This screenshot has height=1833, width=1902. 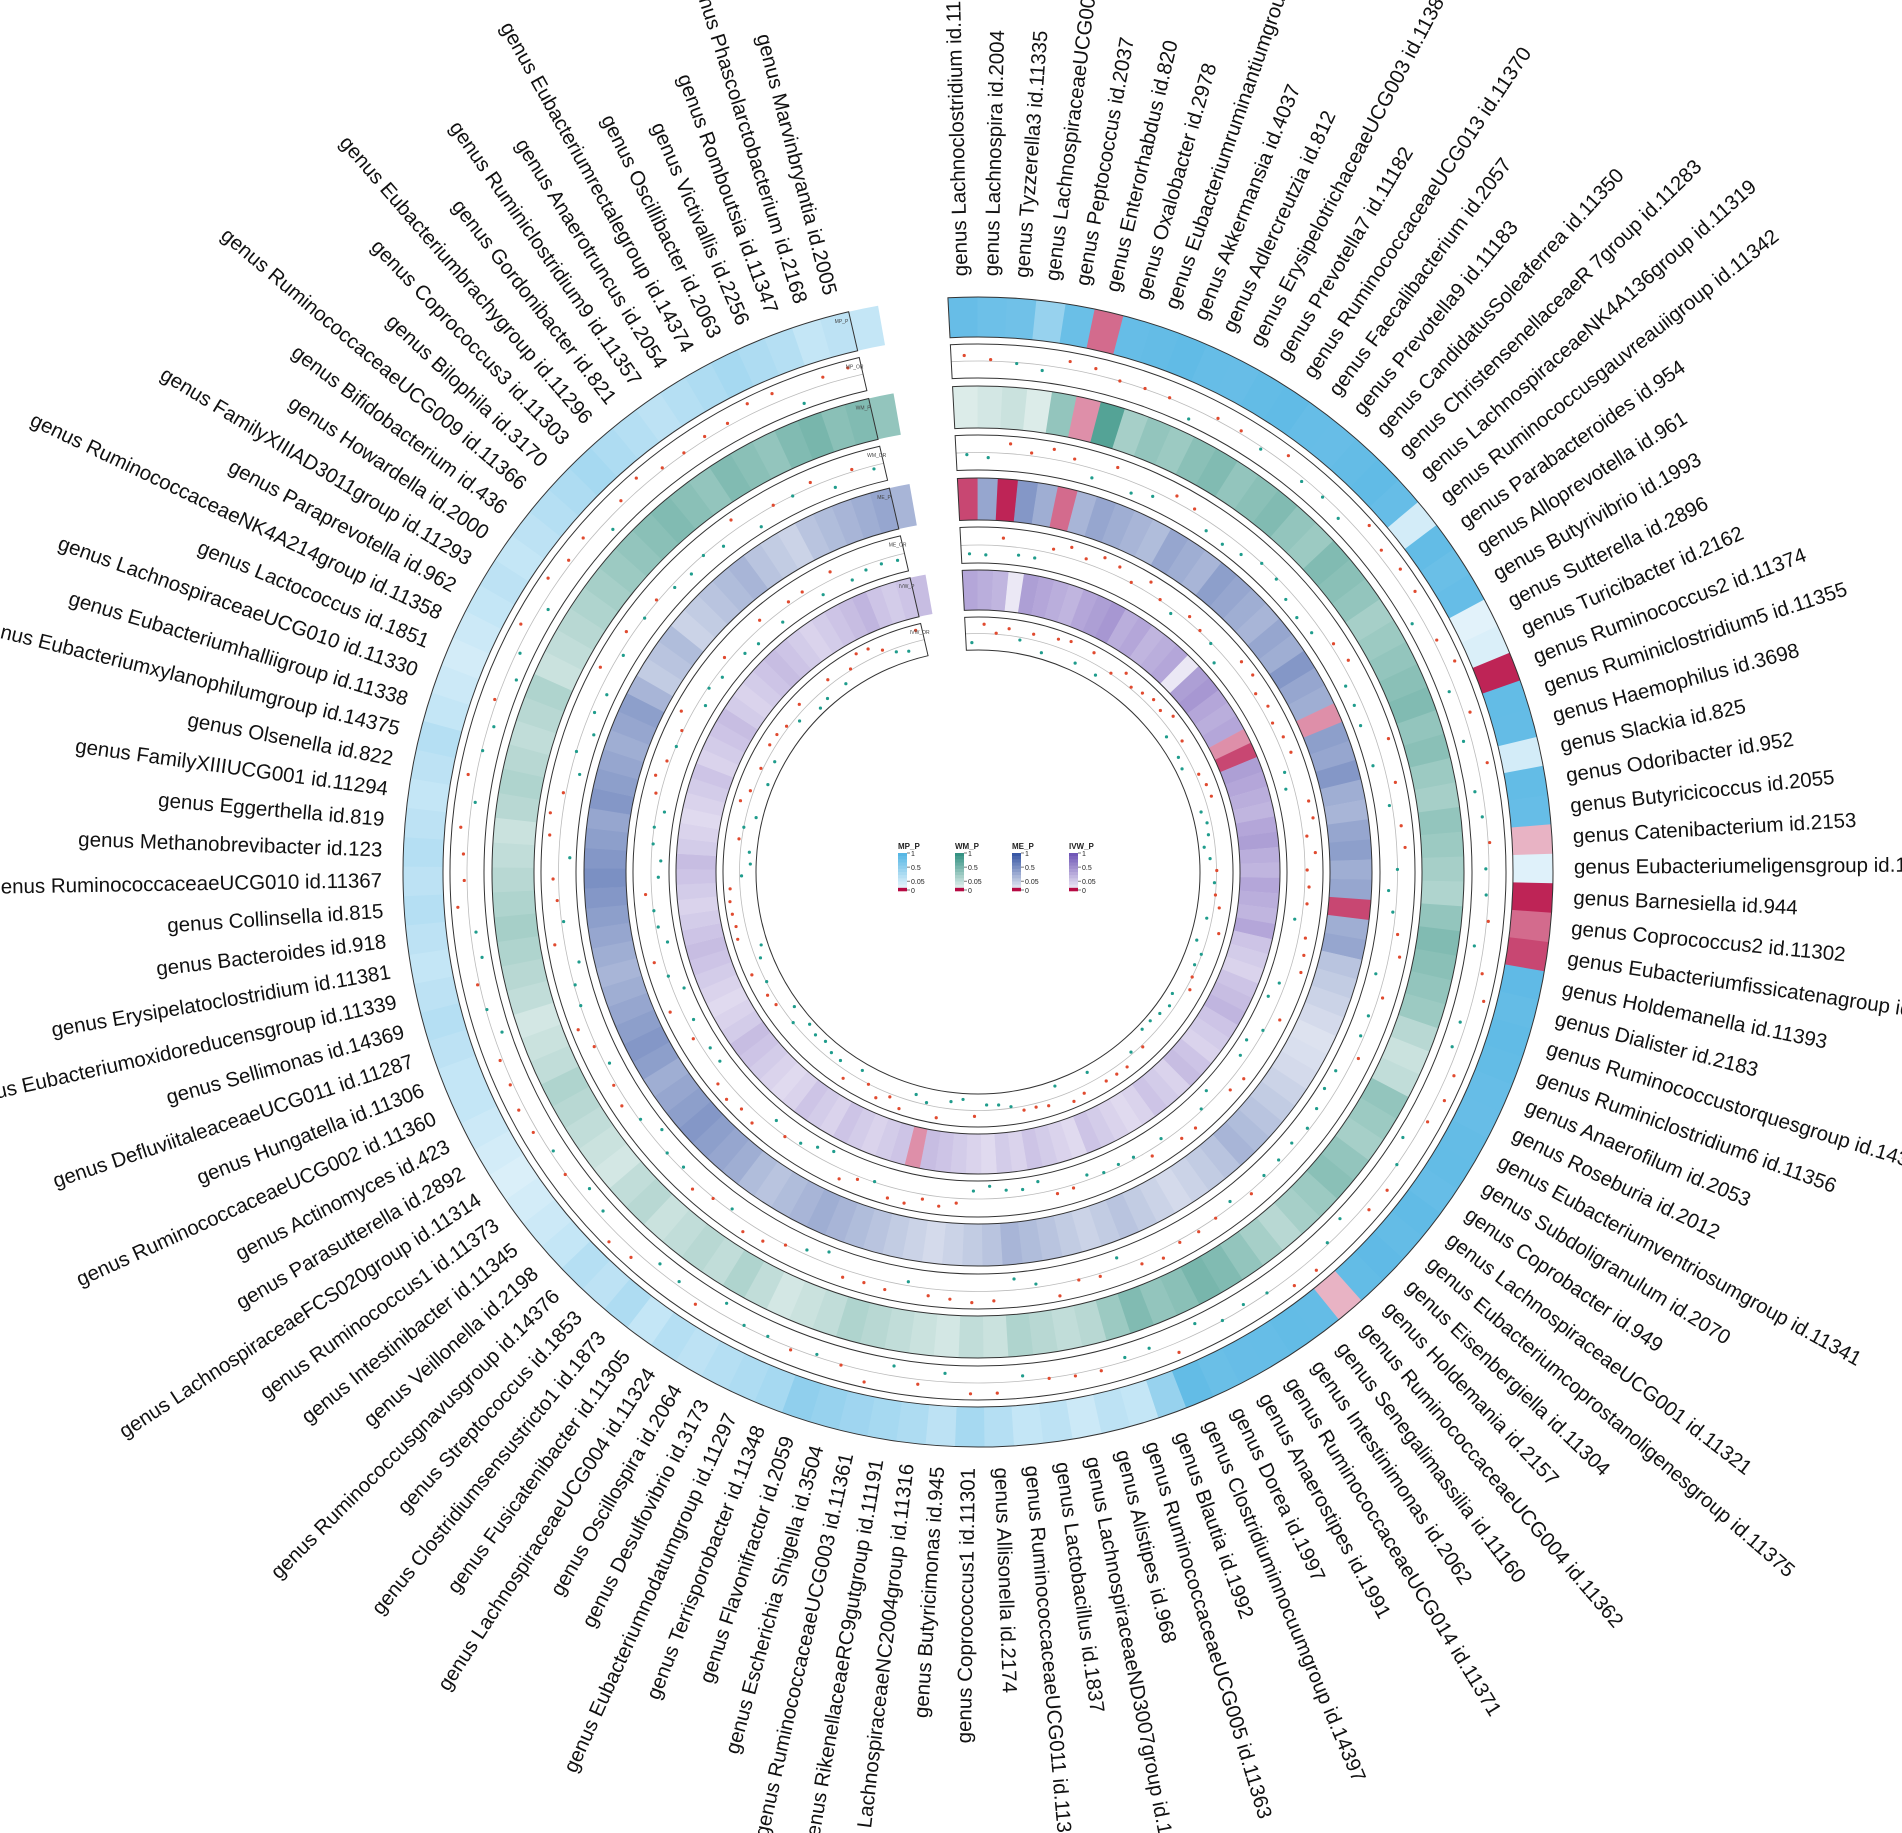 What do you see at coordinates (275, 919) in the screenshot?
I see `genus-label: genus Collinsella id.815` at bounding box center [275, 919].